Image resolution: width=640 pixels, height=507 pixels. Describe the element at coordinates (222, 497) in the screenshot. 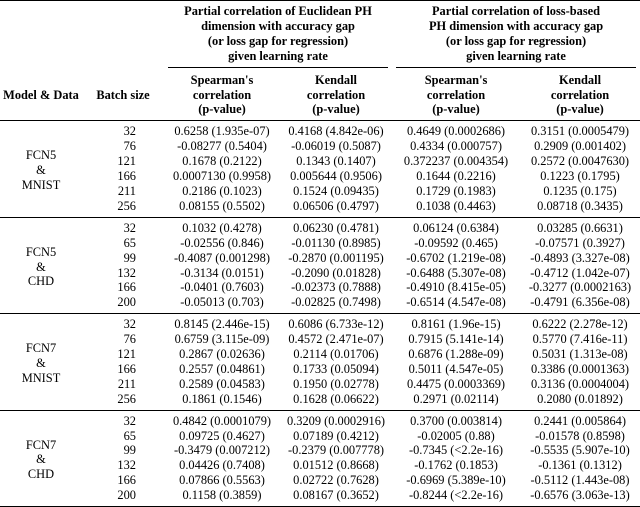

I see `correlation-value: 0.1158 (0.3859)` at that location.